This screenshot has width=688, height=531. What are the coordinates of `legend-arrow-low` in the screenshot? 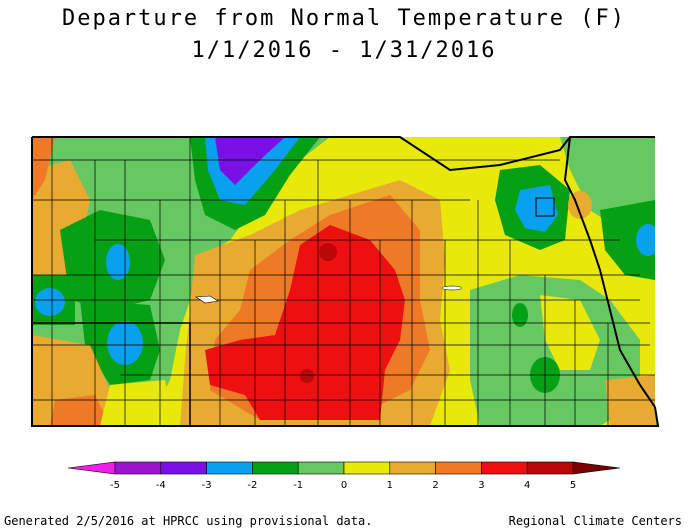 It's located at (91, 468).